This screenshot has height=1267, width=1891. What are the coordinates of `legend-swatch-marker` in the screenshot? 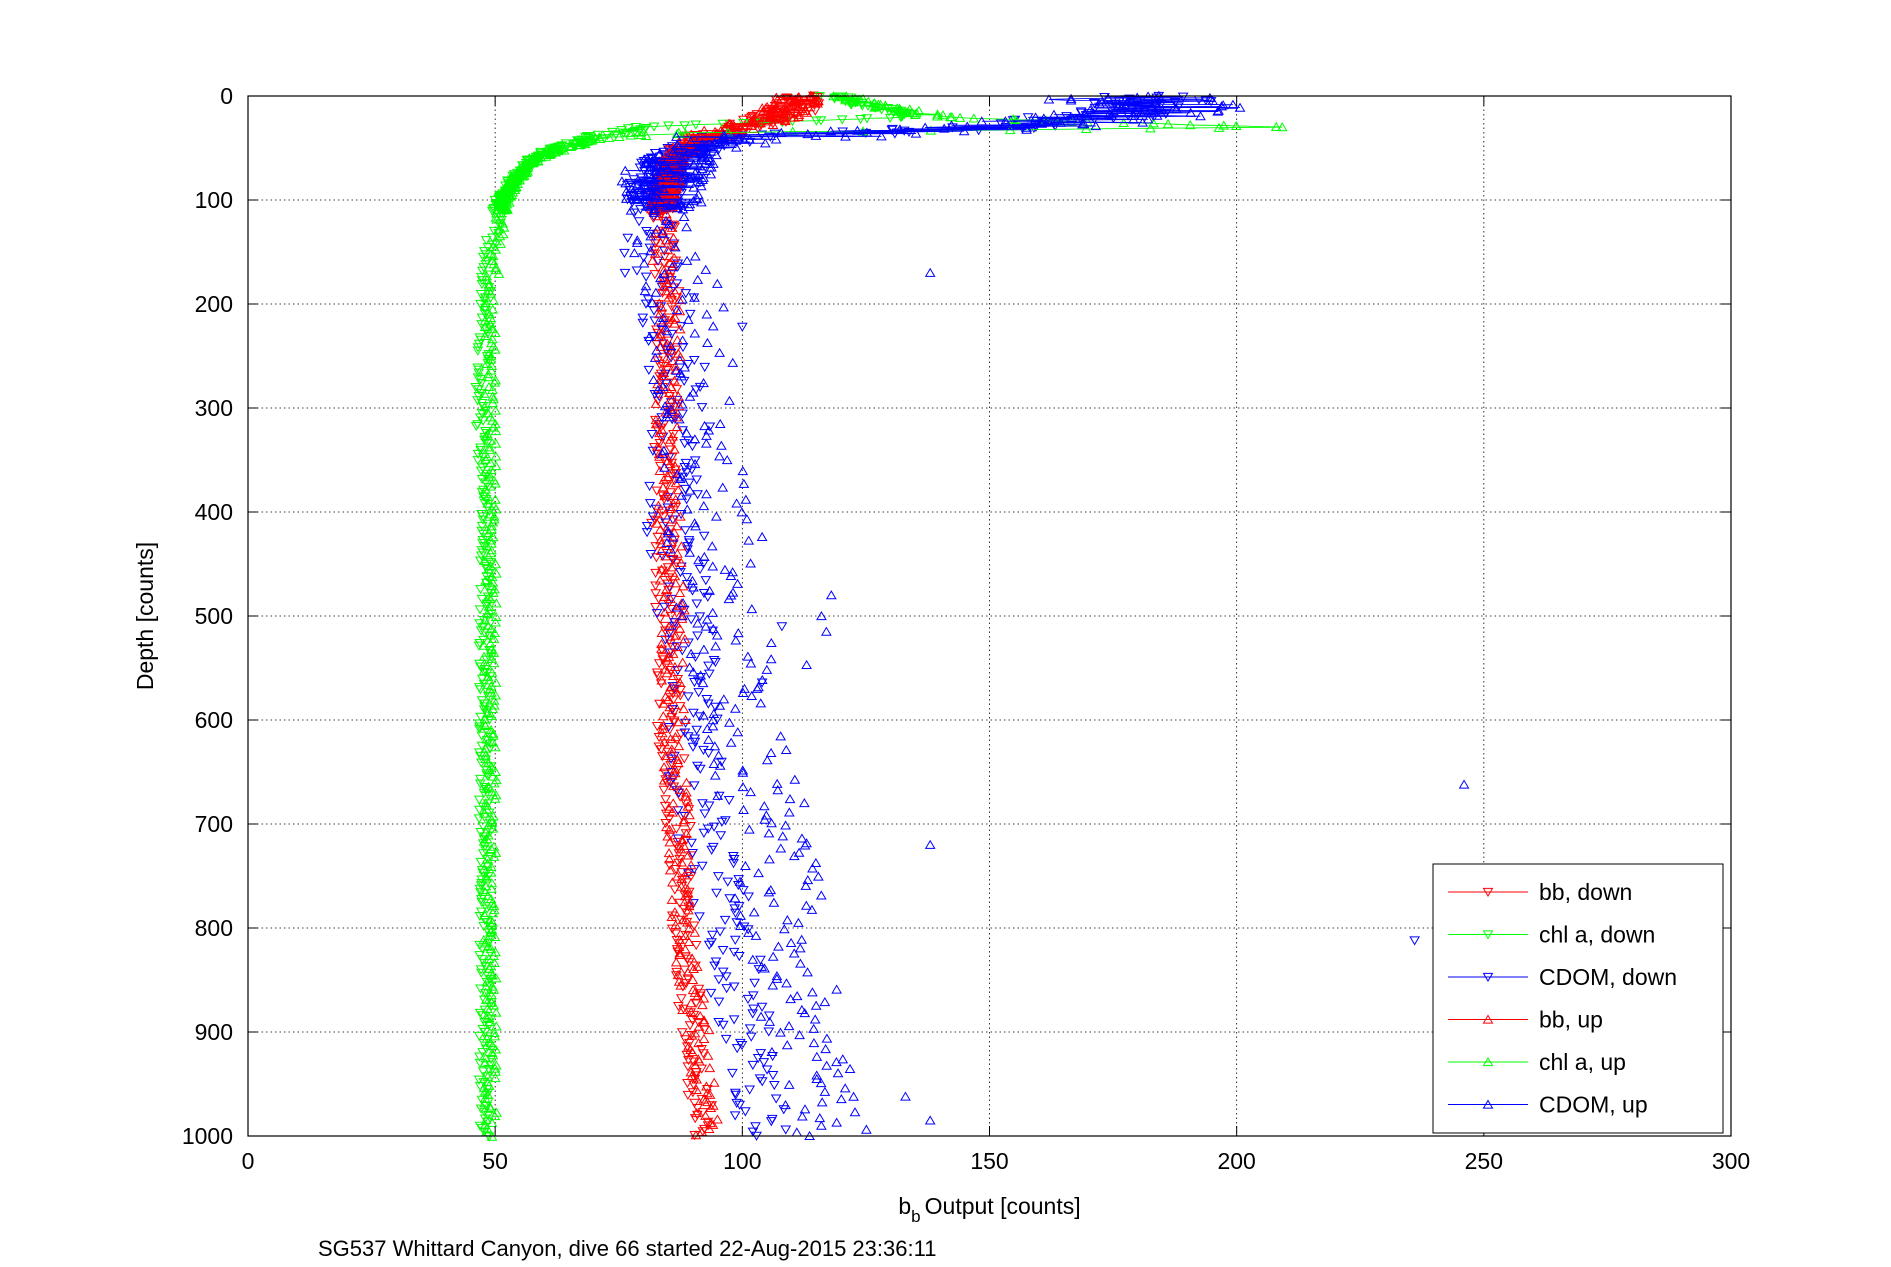 It's located at (1488, 1061).